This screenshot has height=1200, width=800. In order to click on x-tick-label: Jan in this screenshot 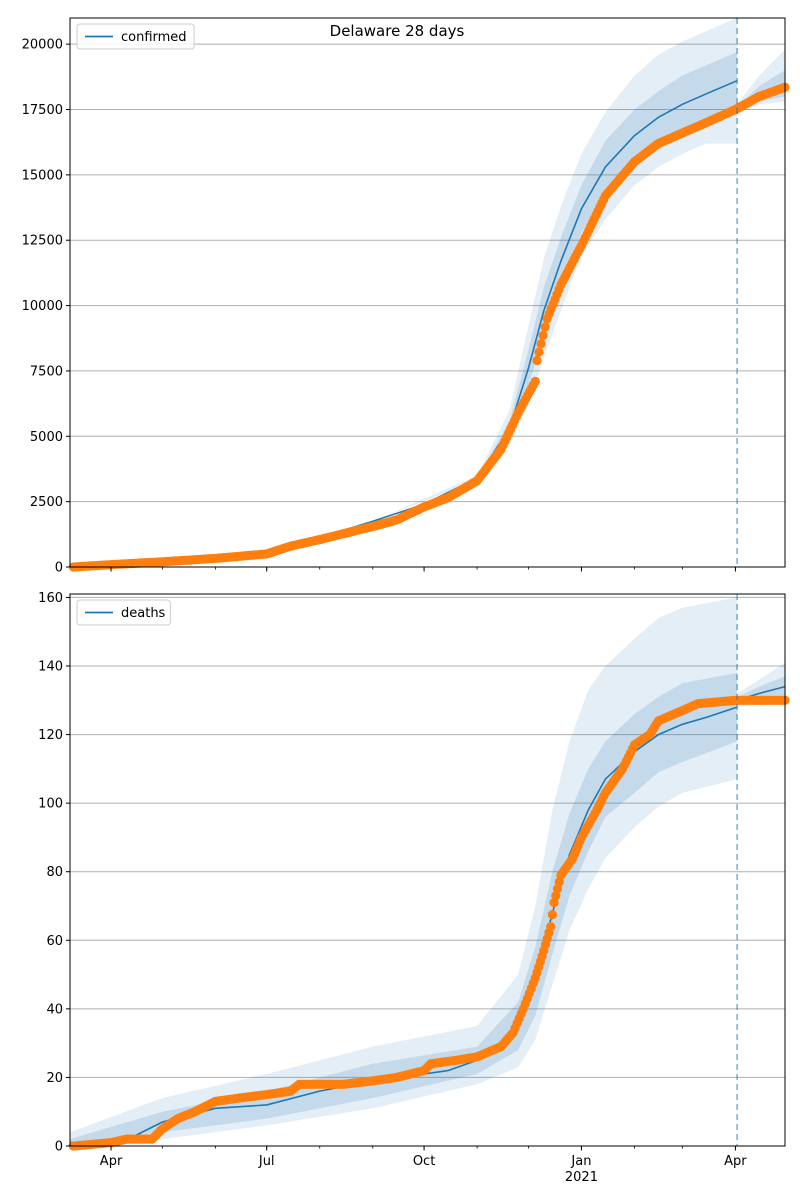, I will do `click(580, 1161)`.